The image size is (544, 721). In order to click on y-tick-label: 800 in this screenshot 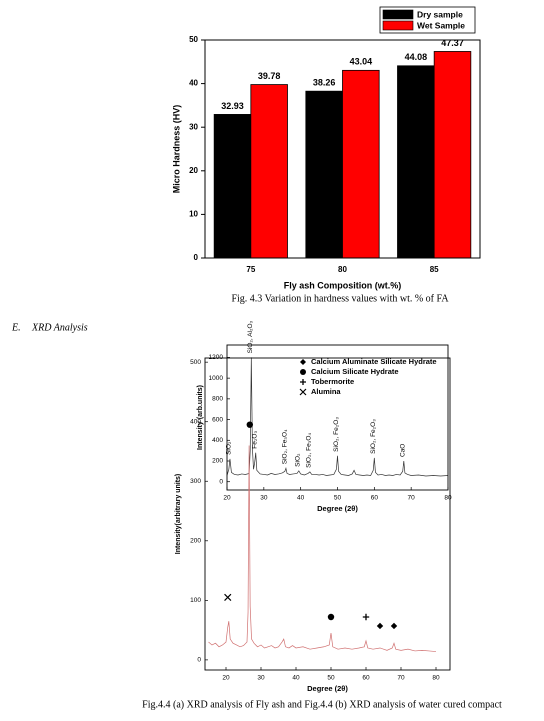, I will do `click(217, 399)`.